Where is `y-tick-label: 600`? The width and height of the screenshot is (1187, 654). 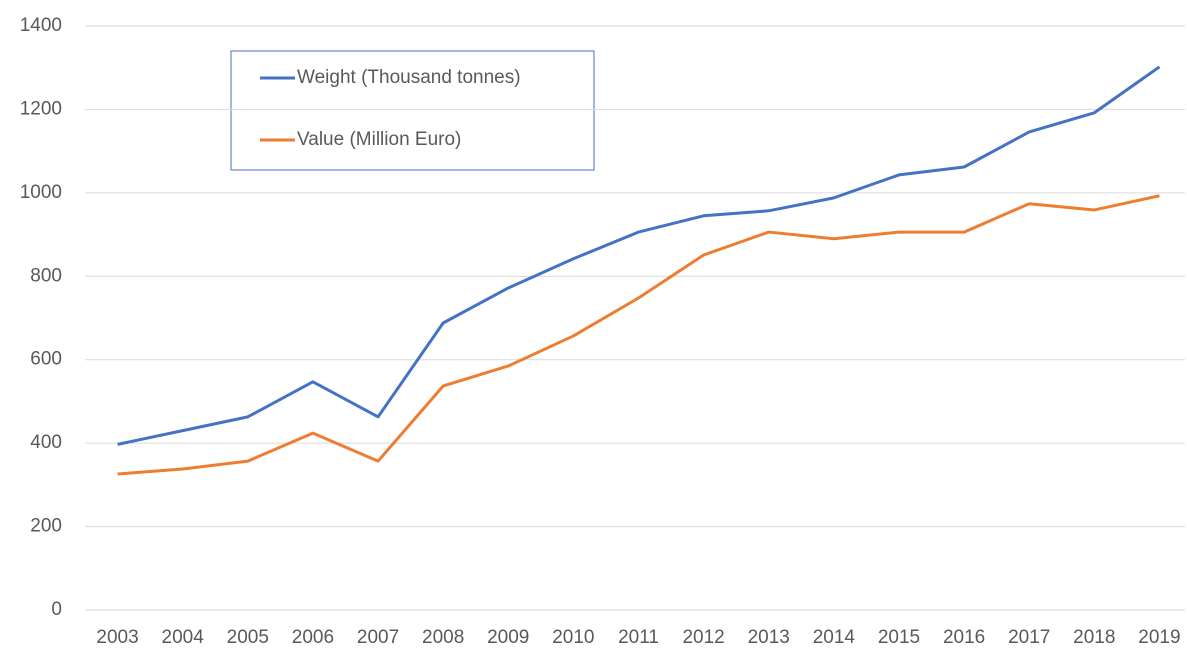 y-tick-label: 600 is located at coordinates (46, 359).